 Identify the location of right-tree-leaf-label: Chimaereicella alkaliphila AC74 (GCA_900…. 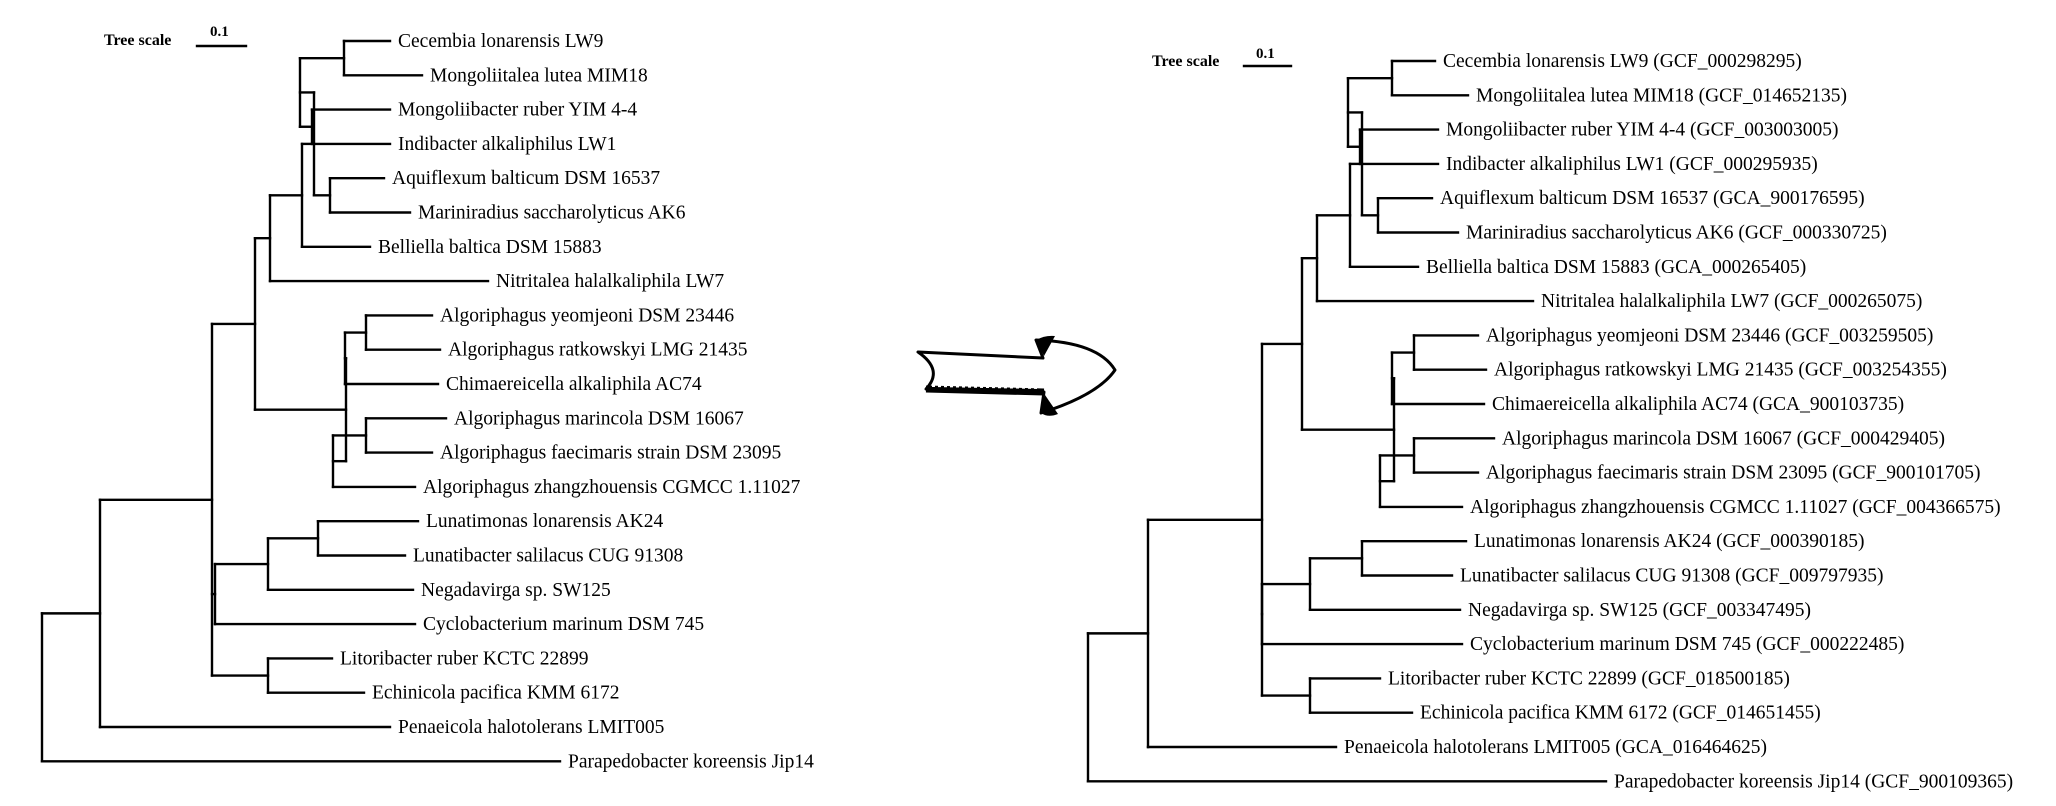
(1698, 404).